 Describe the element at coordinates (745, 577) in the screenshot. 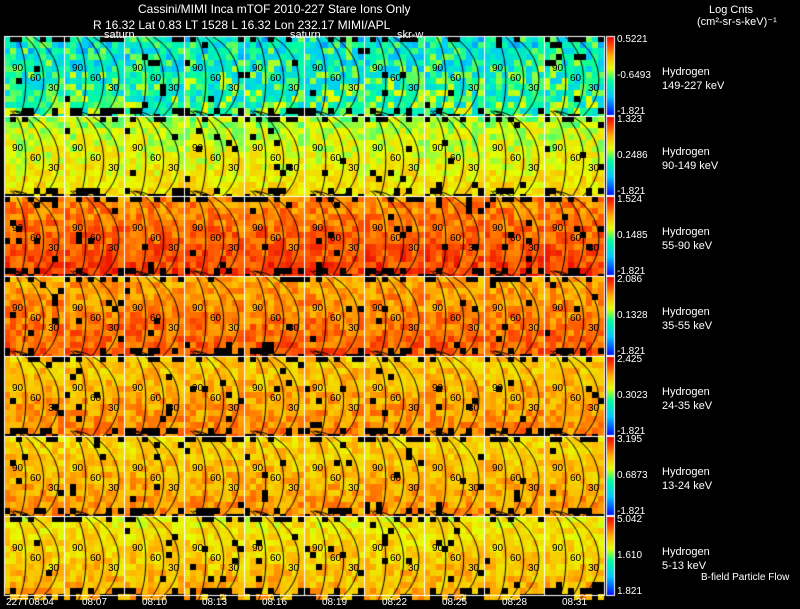

I see `bfield-legend: B-field Particle Flow` at that location.